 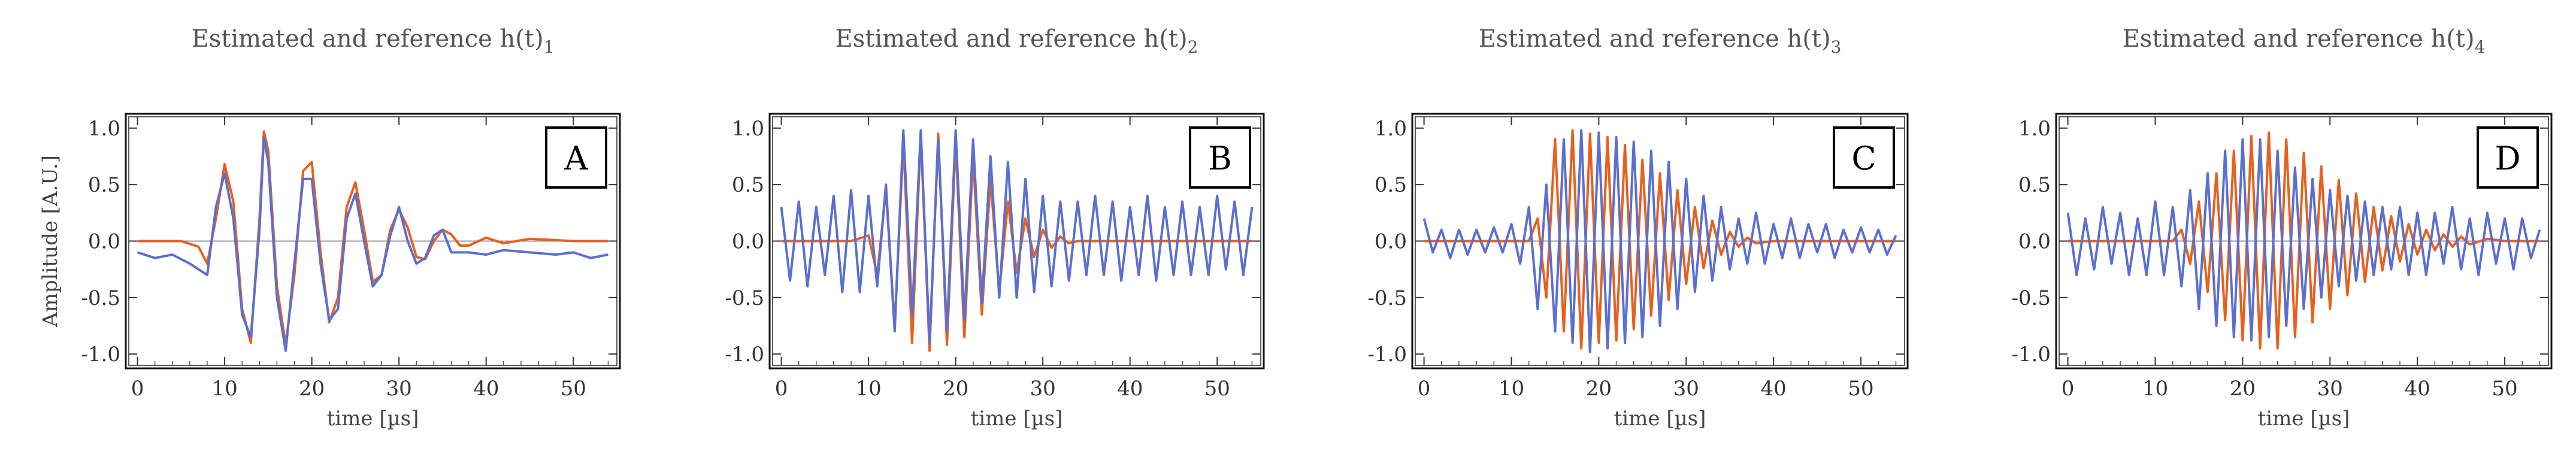 I want to click on chart-title-subscript: 3, so click(x=1836, y=47).